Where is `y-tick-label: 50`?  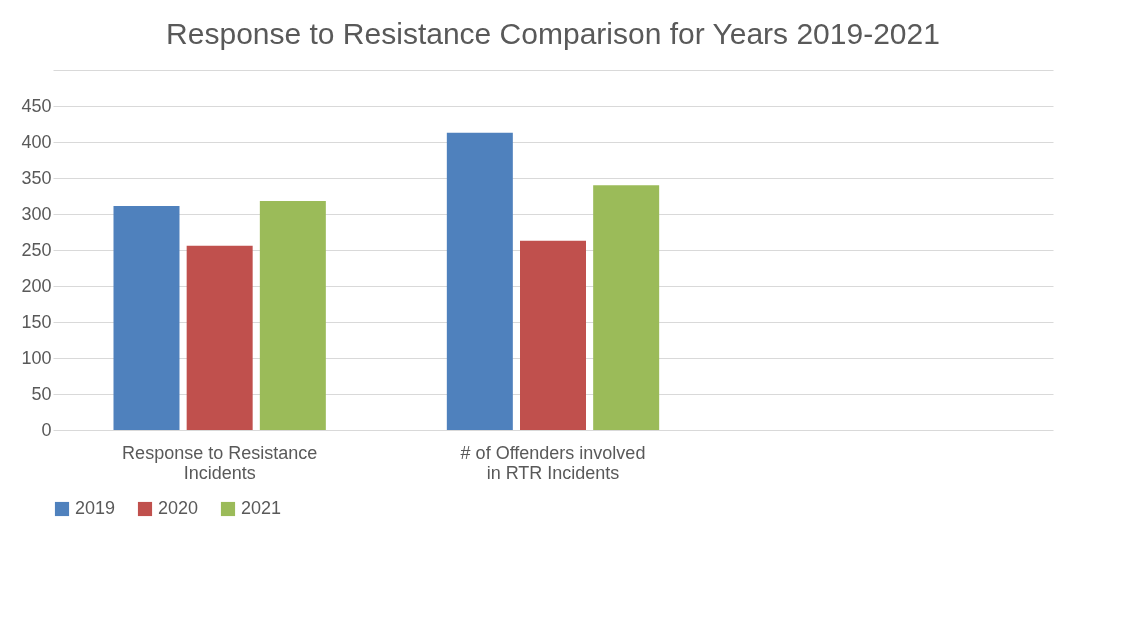
y-tick-label: 50 is located at coordinates (41, 393).